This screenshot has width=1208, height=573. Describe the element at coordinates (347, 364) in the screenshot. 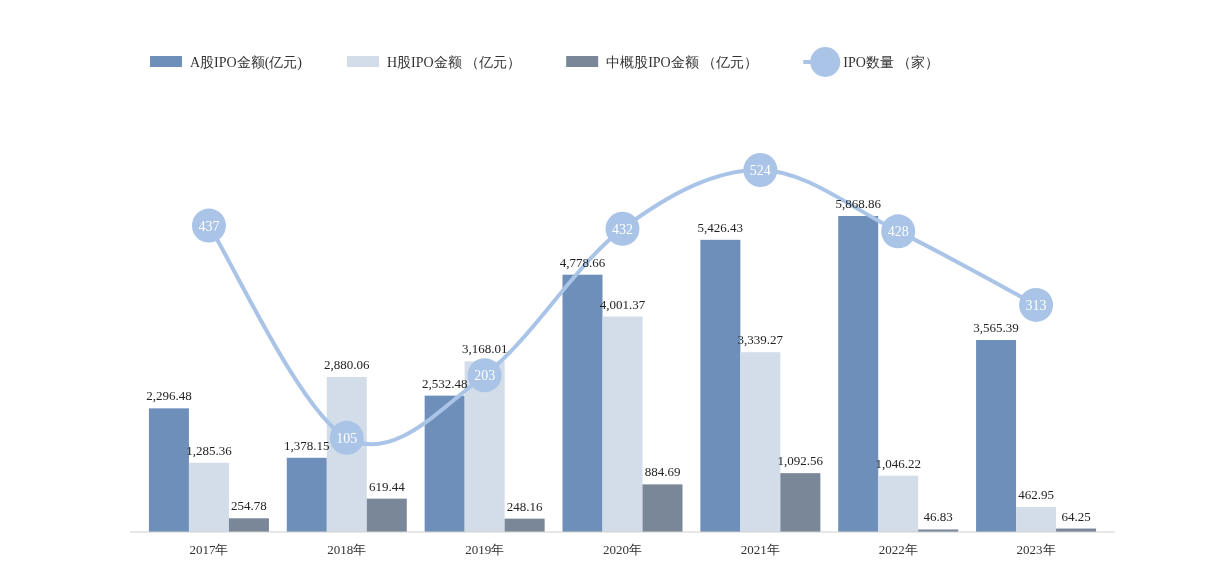

I see `data-label: 2,880.06` at that location.